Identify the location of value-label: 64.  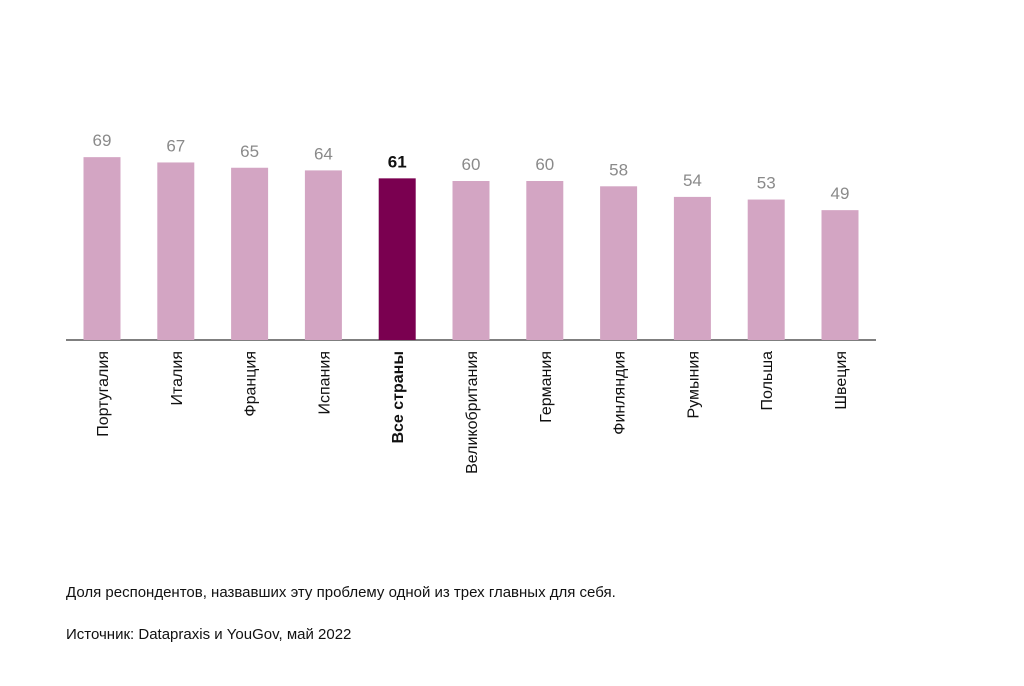
(323, 153).